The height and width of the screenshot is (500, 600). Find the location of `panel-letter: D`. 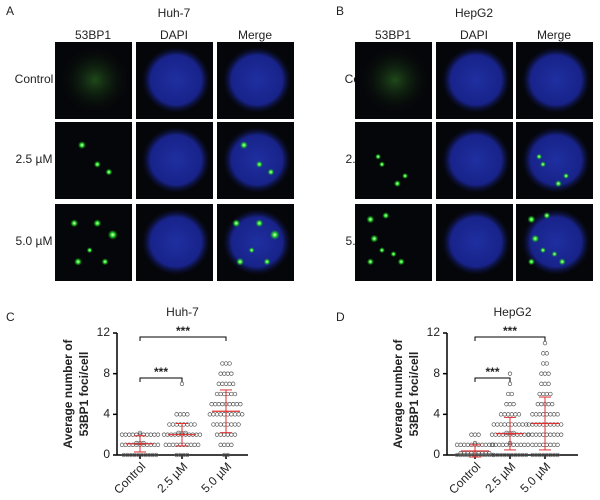

panel-letter: D is located at coordinates (340, 317).